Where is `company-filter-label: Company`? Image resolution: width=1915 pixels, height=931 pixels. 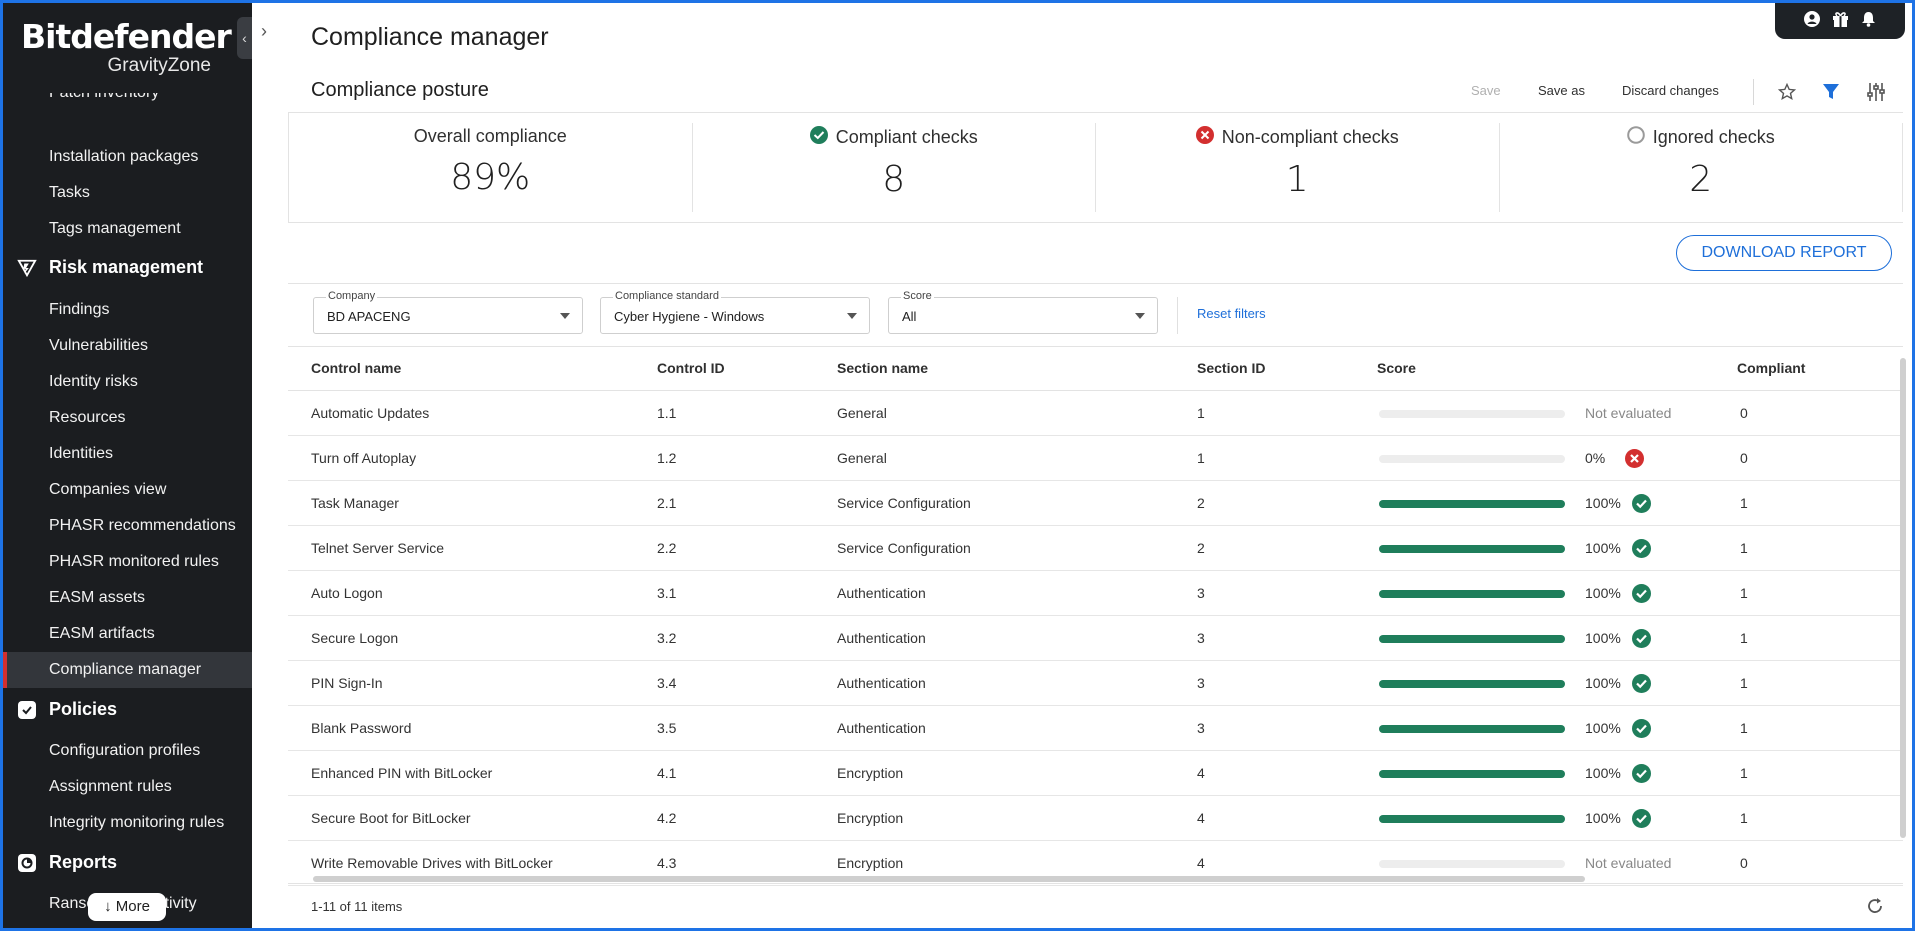 company-filter-label: Company is located at coordinates (352, 296).